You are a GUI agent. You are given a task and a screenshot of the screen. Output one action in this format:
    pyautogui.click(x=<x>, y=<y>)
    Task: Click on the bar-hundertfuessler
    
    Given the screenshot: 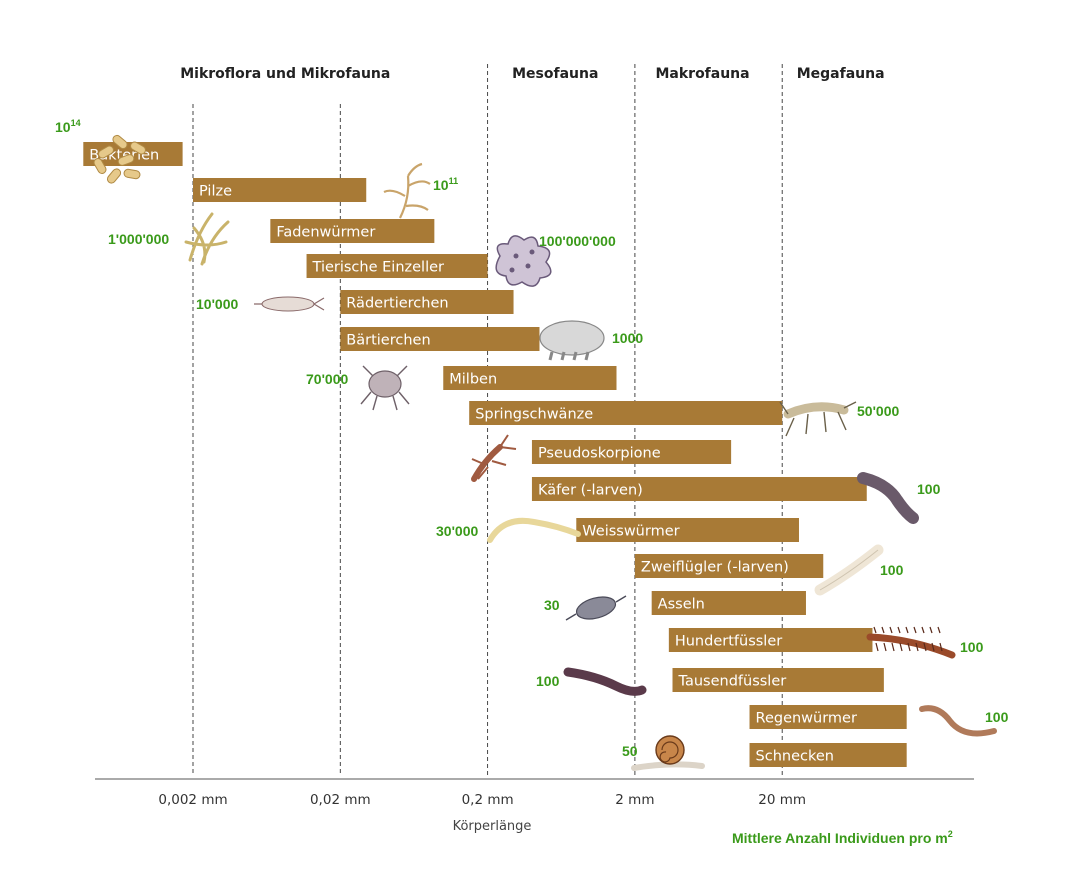 What is the action you would take?
    pyautogui.click(x=770, y=640)
    